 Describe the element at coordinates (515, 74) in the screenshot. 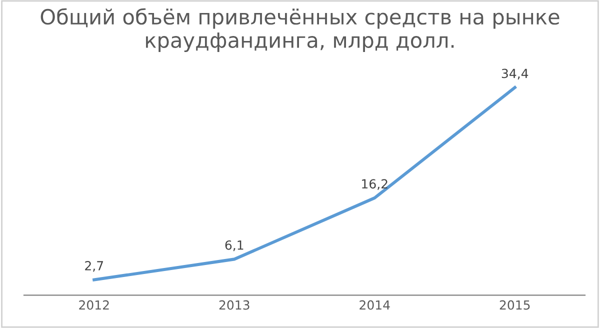

I see `data-label: 34,4` at that location.